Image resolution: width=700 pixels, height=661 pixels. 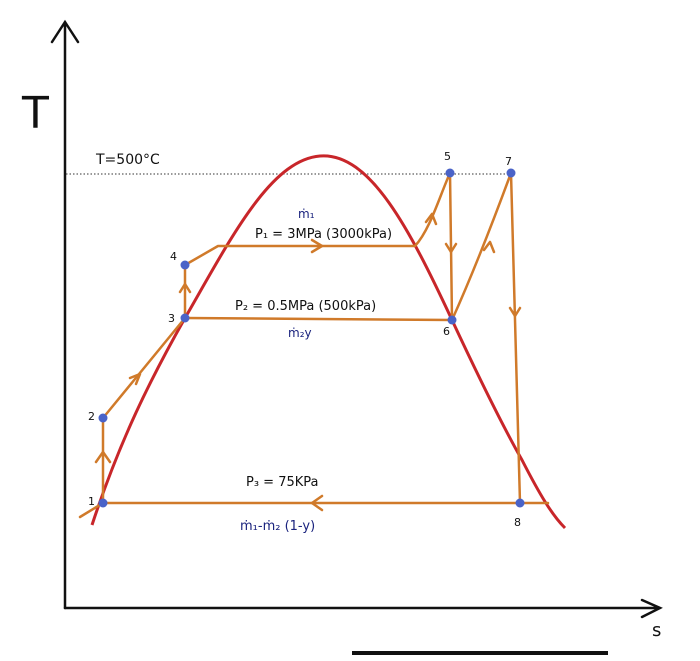 What do you see at coordinates (300, 333) in the screenshot?
I see `flow-label: ṁ₂y` at bounding box center [300, 333].